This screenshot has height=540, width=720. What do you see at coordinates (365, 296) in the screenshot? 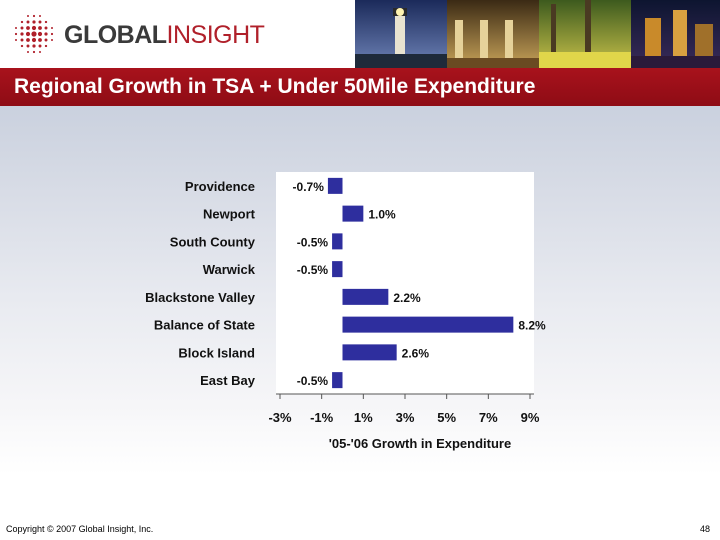
I see `bar-blackstone-valley` at bounding box center [365, 296].